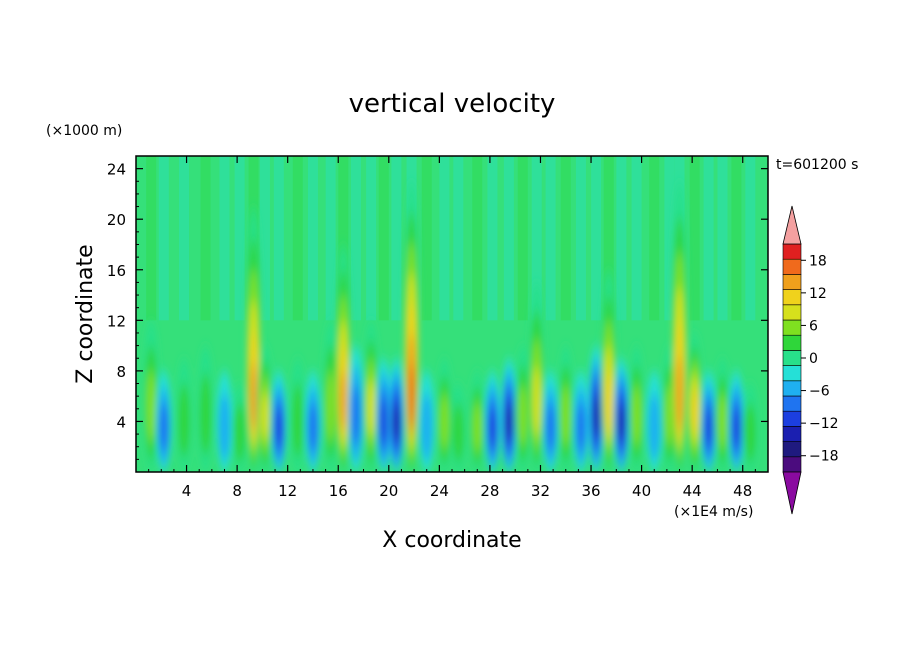 The height and width of the screenshot is (654, 904). What do you see at coordinates (813, 326) in the screenshot?
I see `colorbar-tick-label: 6` at bounding box center [813, 326].